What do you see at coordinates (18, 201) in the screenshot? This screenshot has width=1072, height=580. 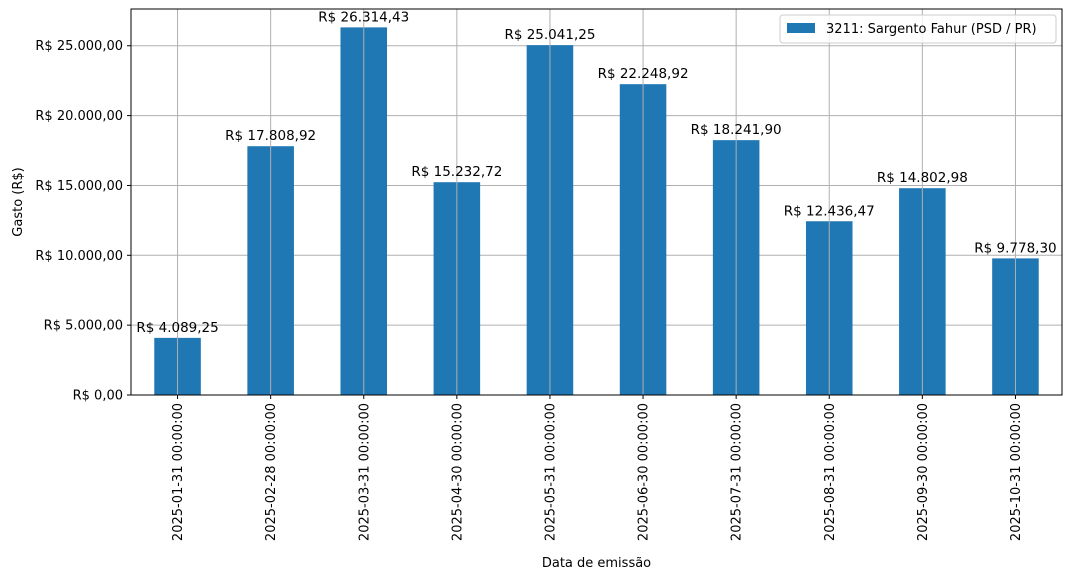 I see `y-axis-label: Gasto (R$)` at bounding box center [18, 201].